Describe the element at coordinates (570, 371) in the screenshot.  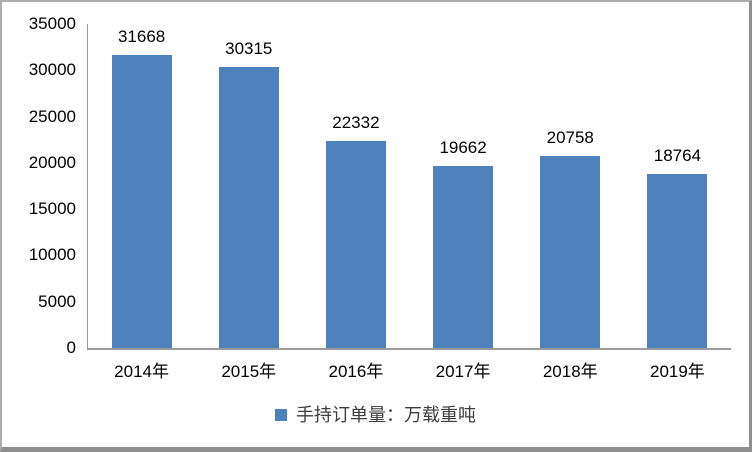
I see `x-axis-tick-label: 2018年` at that location.